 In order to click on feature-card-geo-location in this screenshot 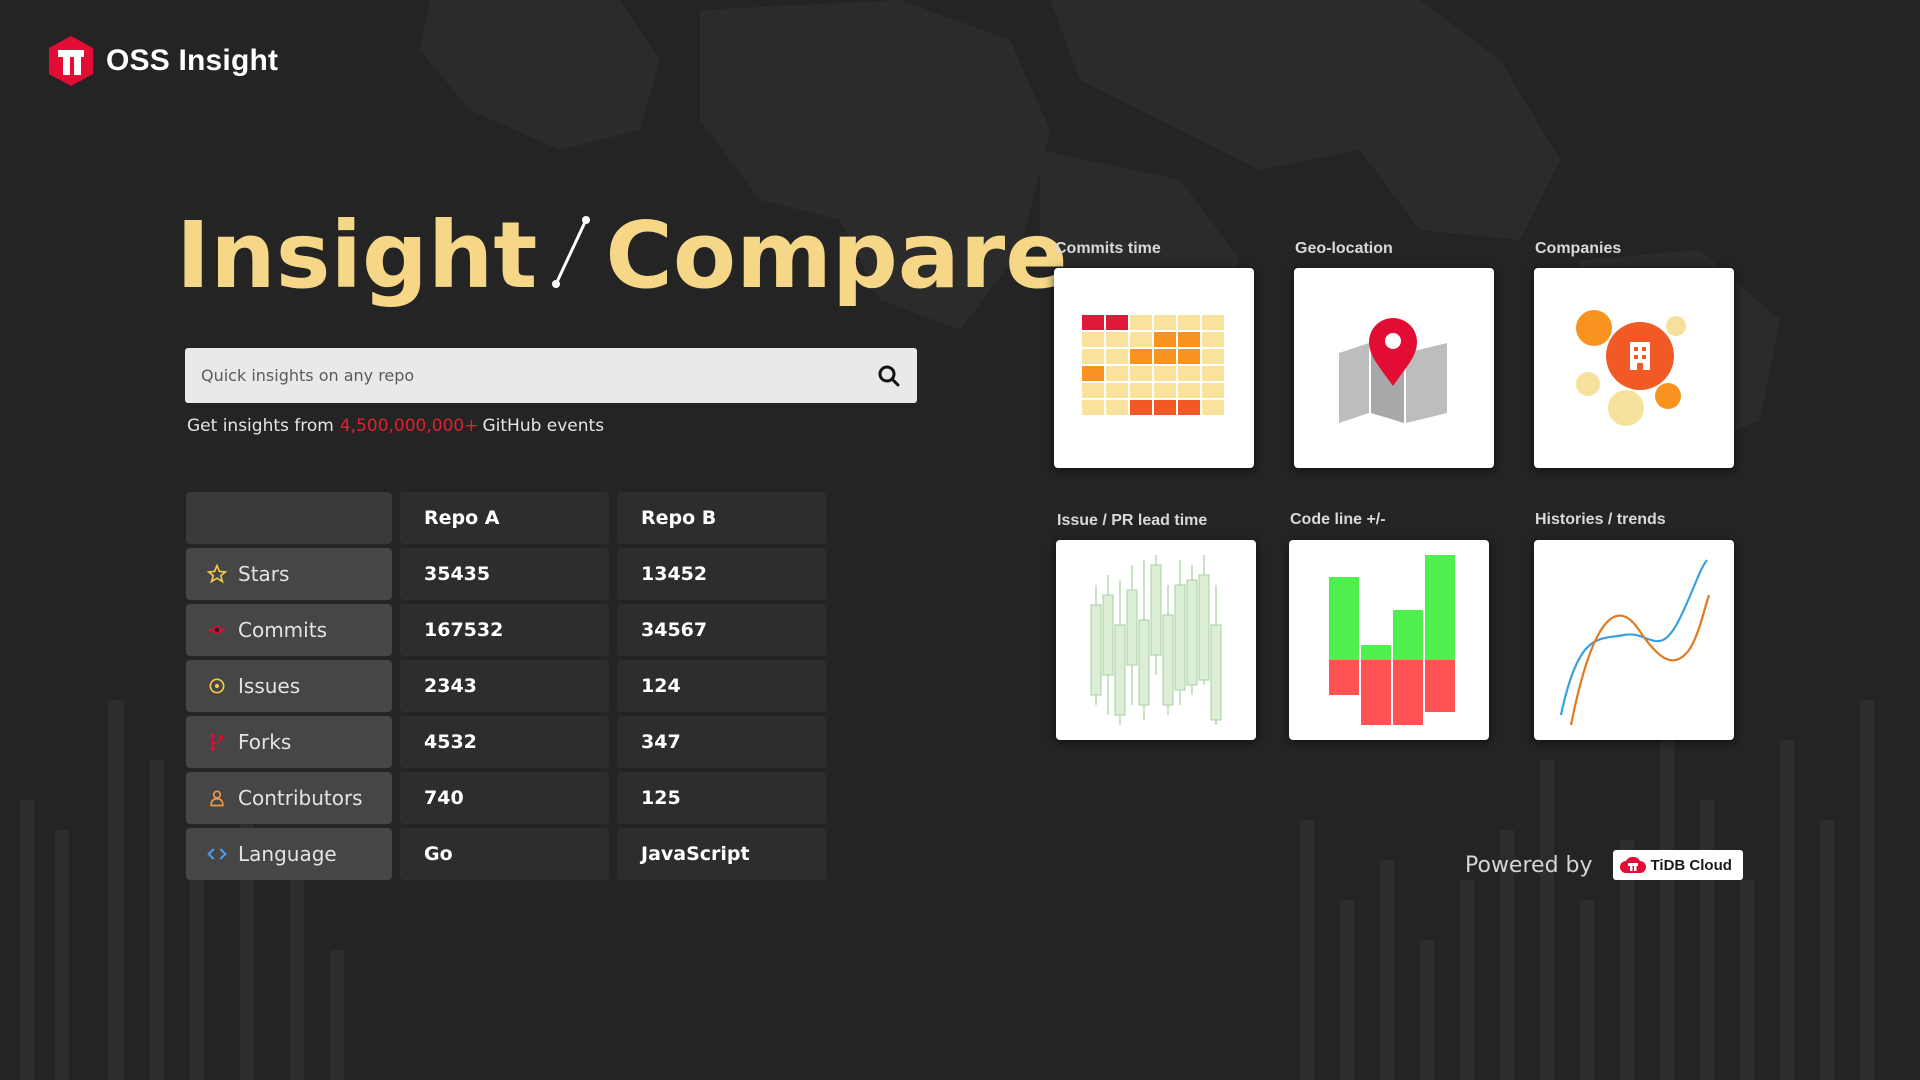, I will do `click(1394, 368)`.